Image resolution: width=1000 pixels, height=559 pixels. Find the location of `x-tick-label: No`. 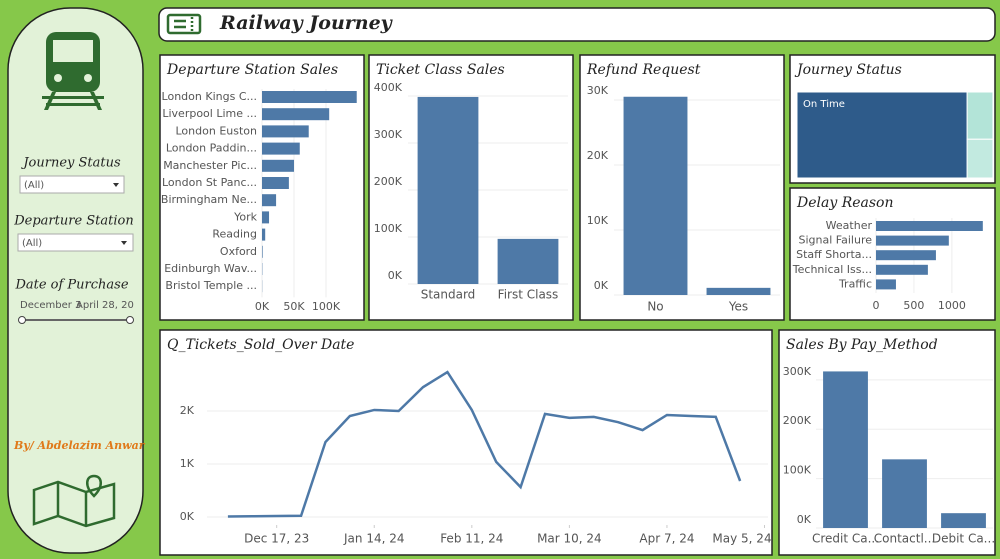

x-tick-label: No is located at coordinates (655, 307).